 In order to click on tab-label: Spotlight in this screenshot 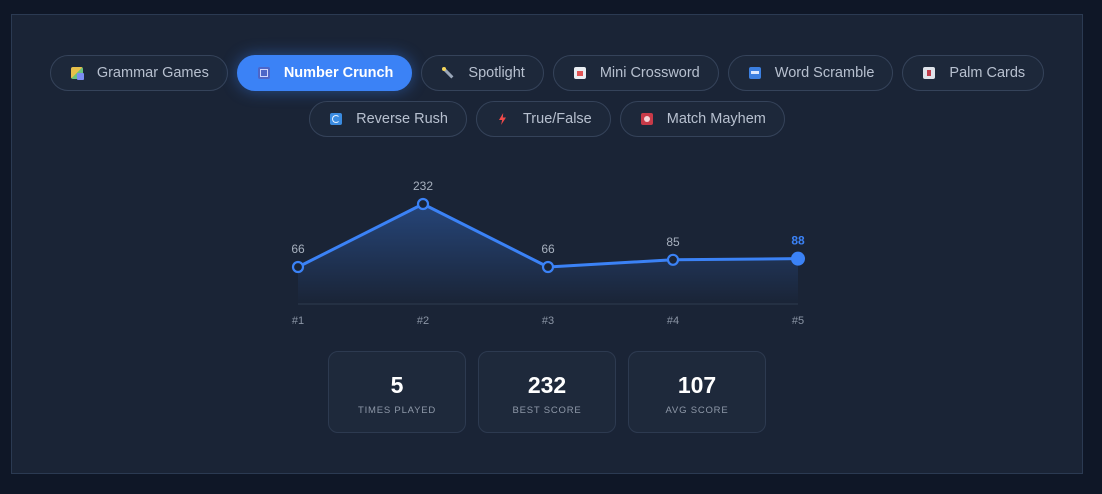, I will do `click(496, 73)`.